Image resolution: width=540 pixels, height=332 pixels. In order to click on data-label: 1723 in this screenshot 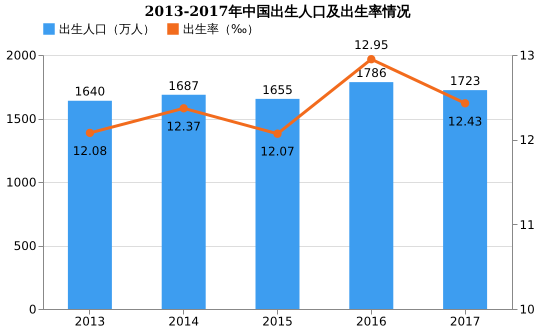, I will do `click(465, 81)`.